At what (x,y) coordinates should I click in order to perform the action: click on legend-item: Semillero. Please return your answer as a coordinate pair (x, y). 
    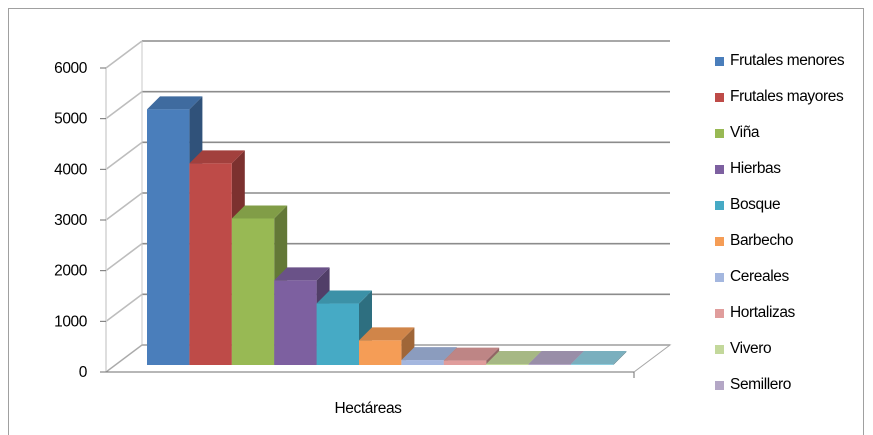
    Looking at the image, I should click on (779, 394).